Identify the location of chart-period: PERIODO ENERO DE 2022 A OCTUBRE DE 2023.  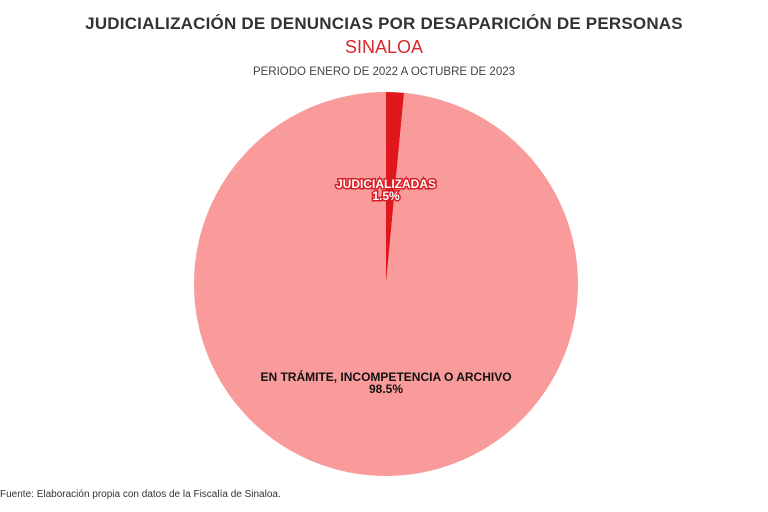
(384, 72).